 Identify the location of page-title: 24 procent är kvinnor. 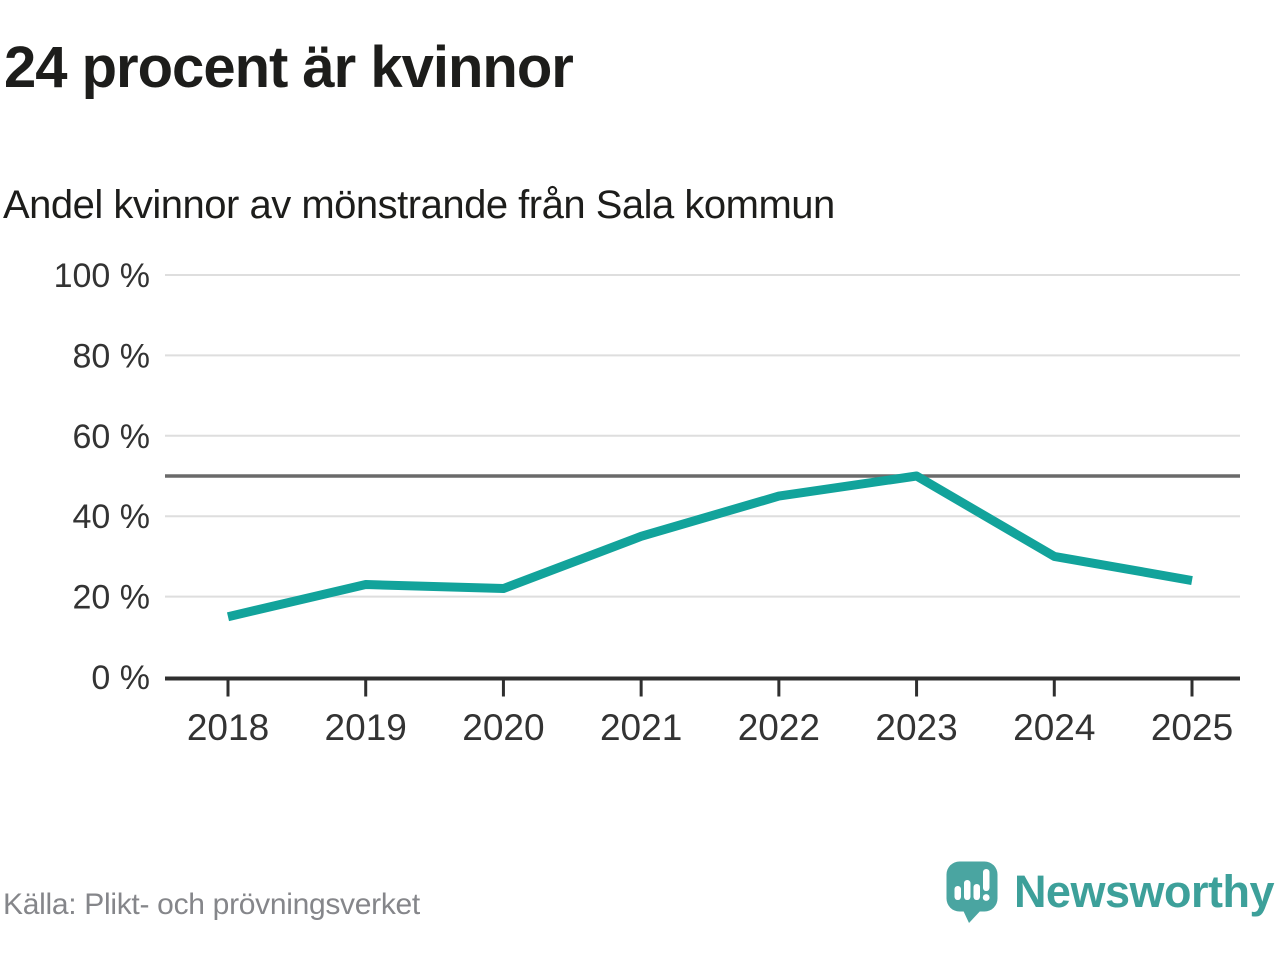
(289, 67).